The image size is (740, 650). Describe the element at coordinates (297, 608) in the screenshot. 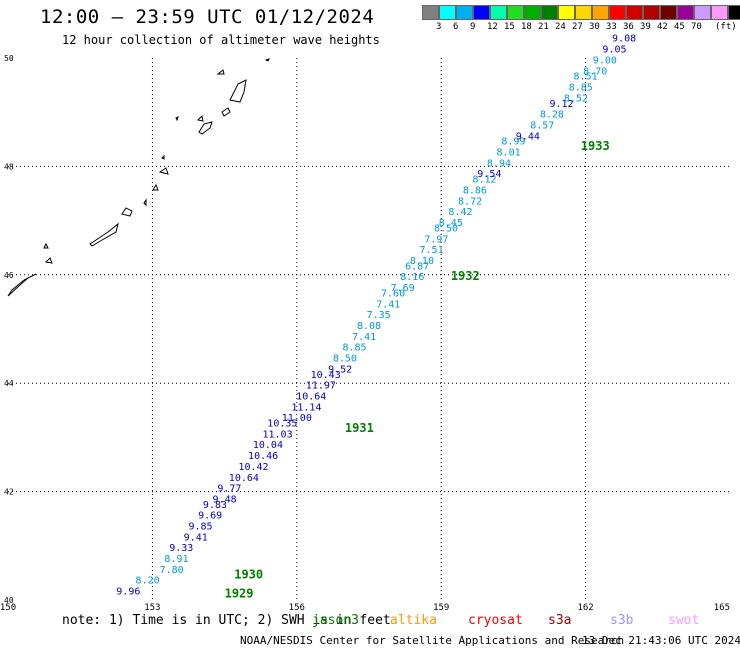

I see `lon-tick-label: 156` at that location.